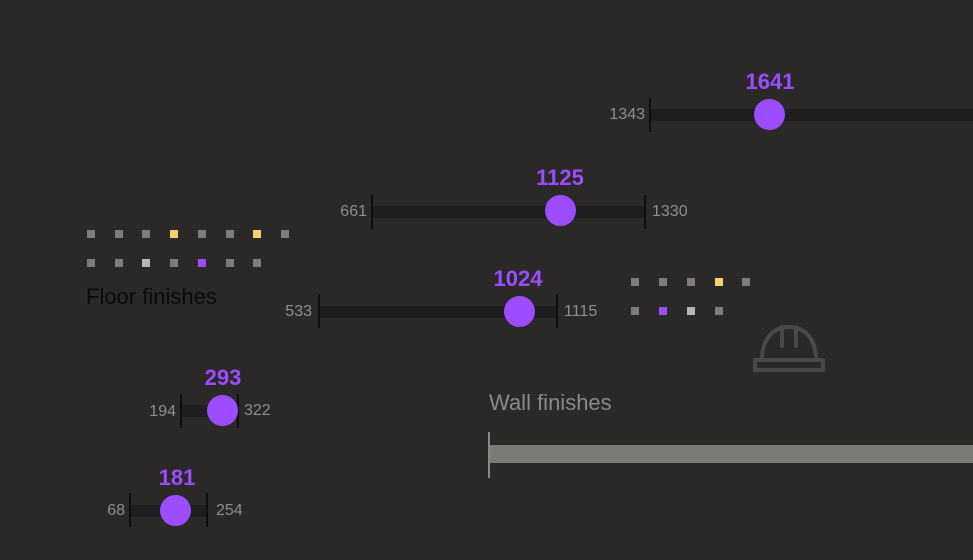  Describe the element at coordinates (353, 211) in the screenshot. I see `slider-2-min: 661` at that location.